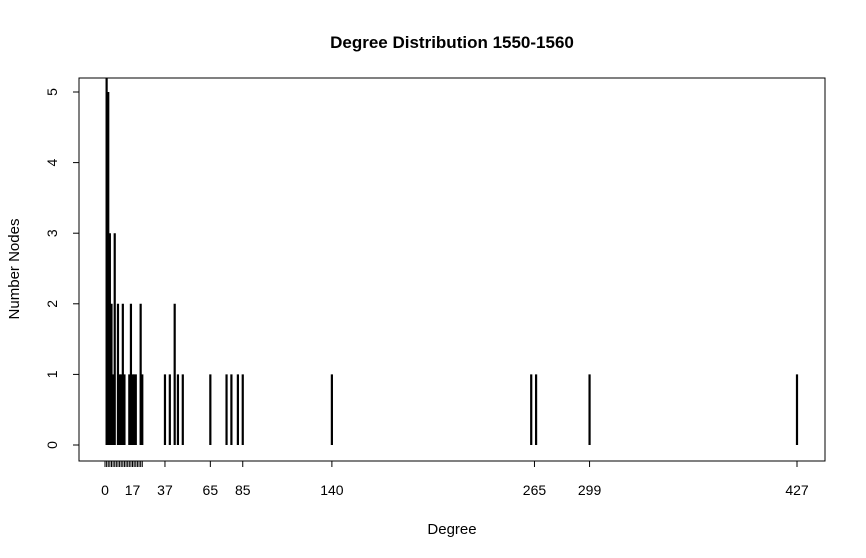 The width and height of the screenshot is (866, 558). Describe the element at coordinates (52, 304) in the screenshot. I see `y-tick-label: 2` at that location.